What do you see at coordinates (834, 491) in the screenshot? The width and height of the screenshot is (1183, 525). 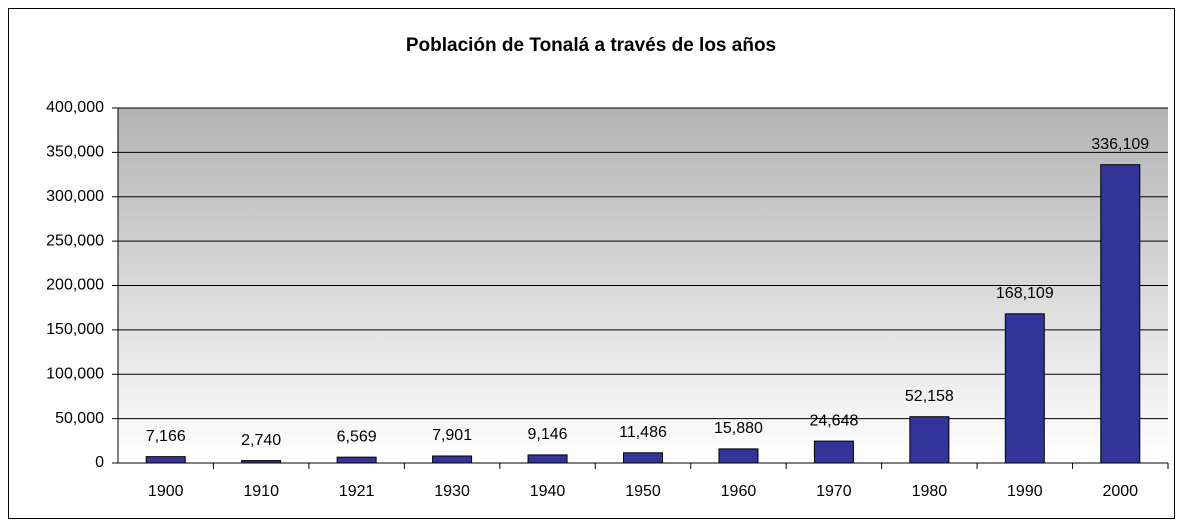 I see `x-tick-label: 1970` at bounding box center [834, 491].